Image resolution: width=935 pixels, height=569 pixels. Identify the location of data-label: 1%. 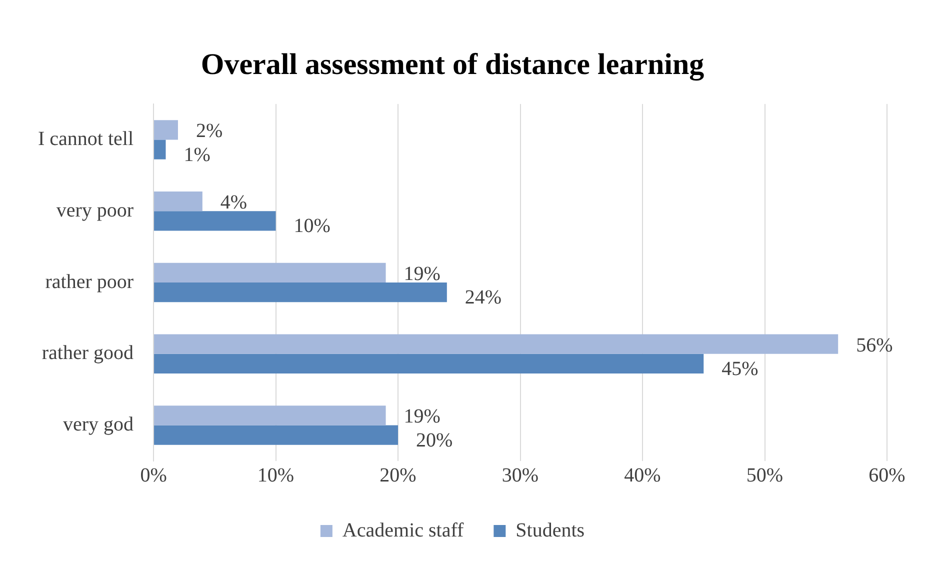
(197, 155).